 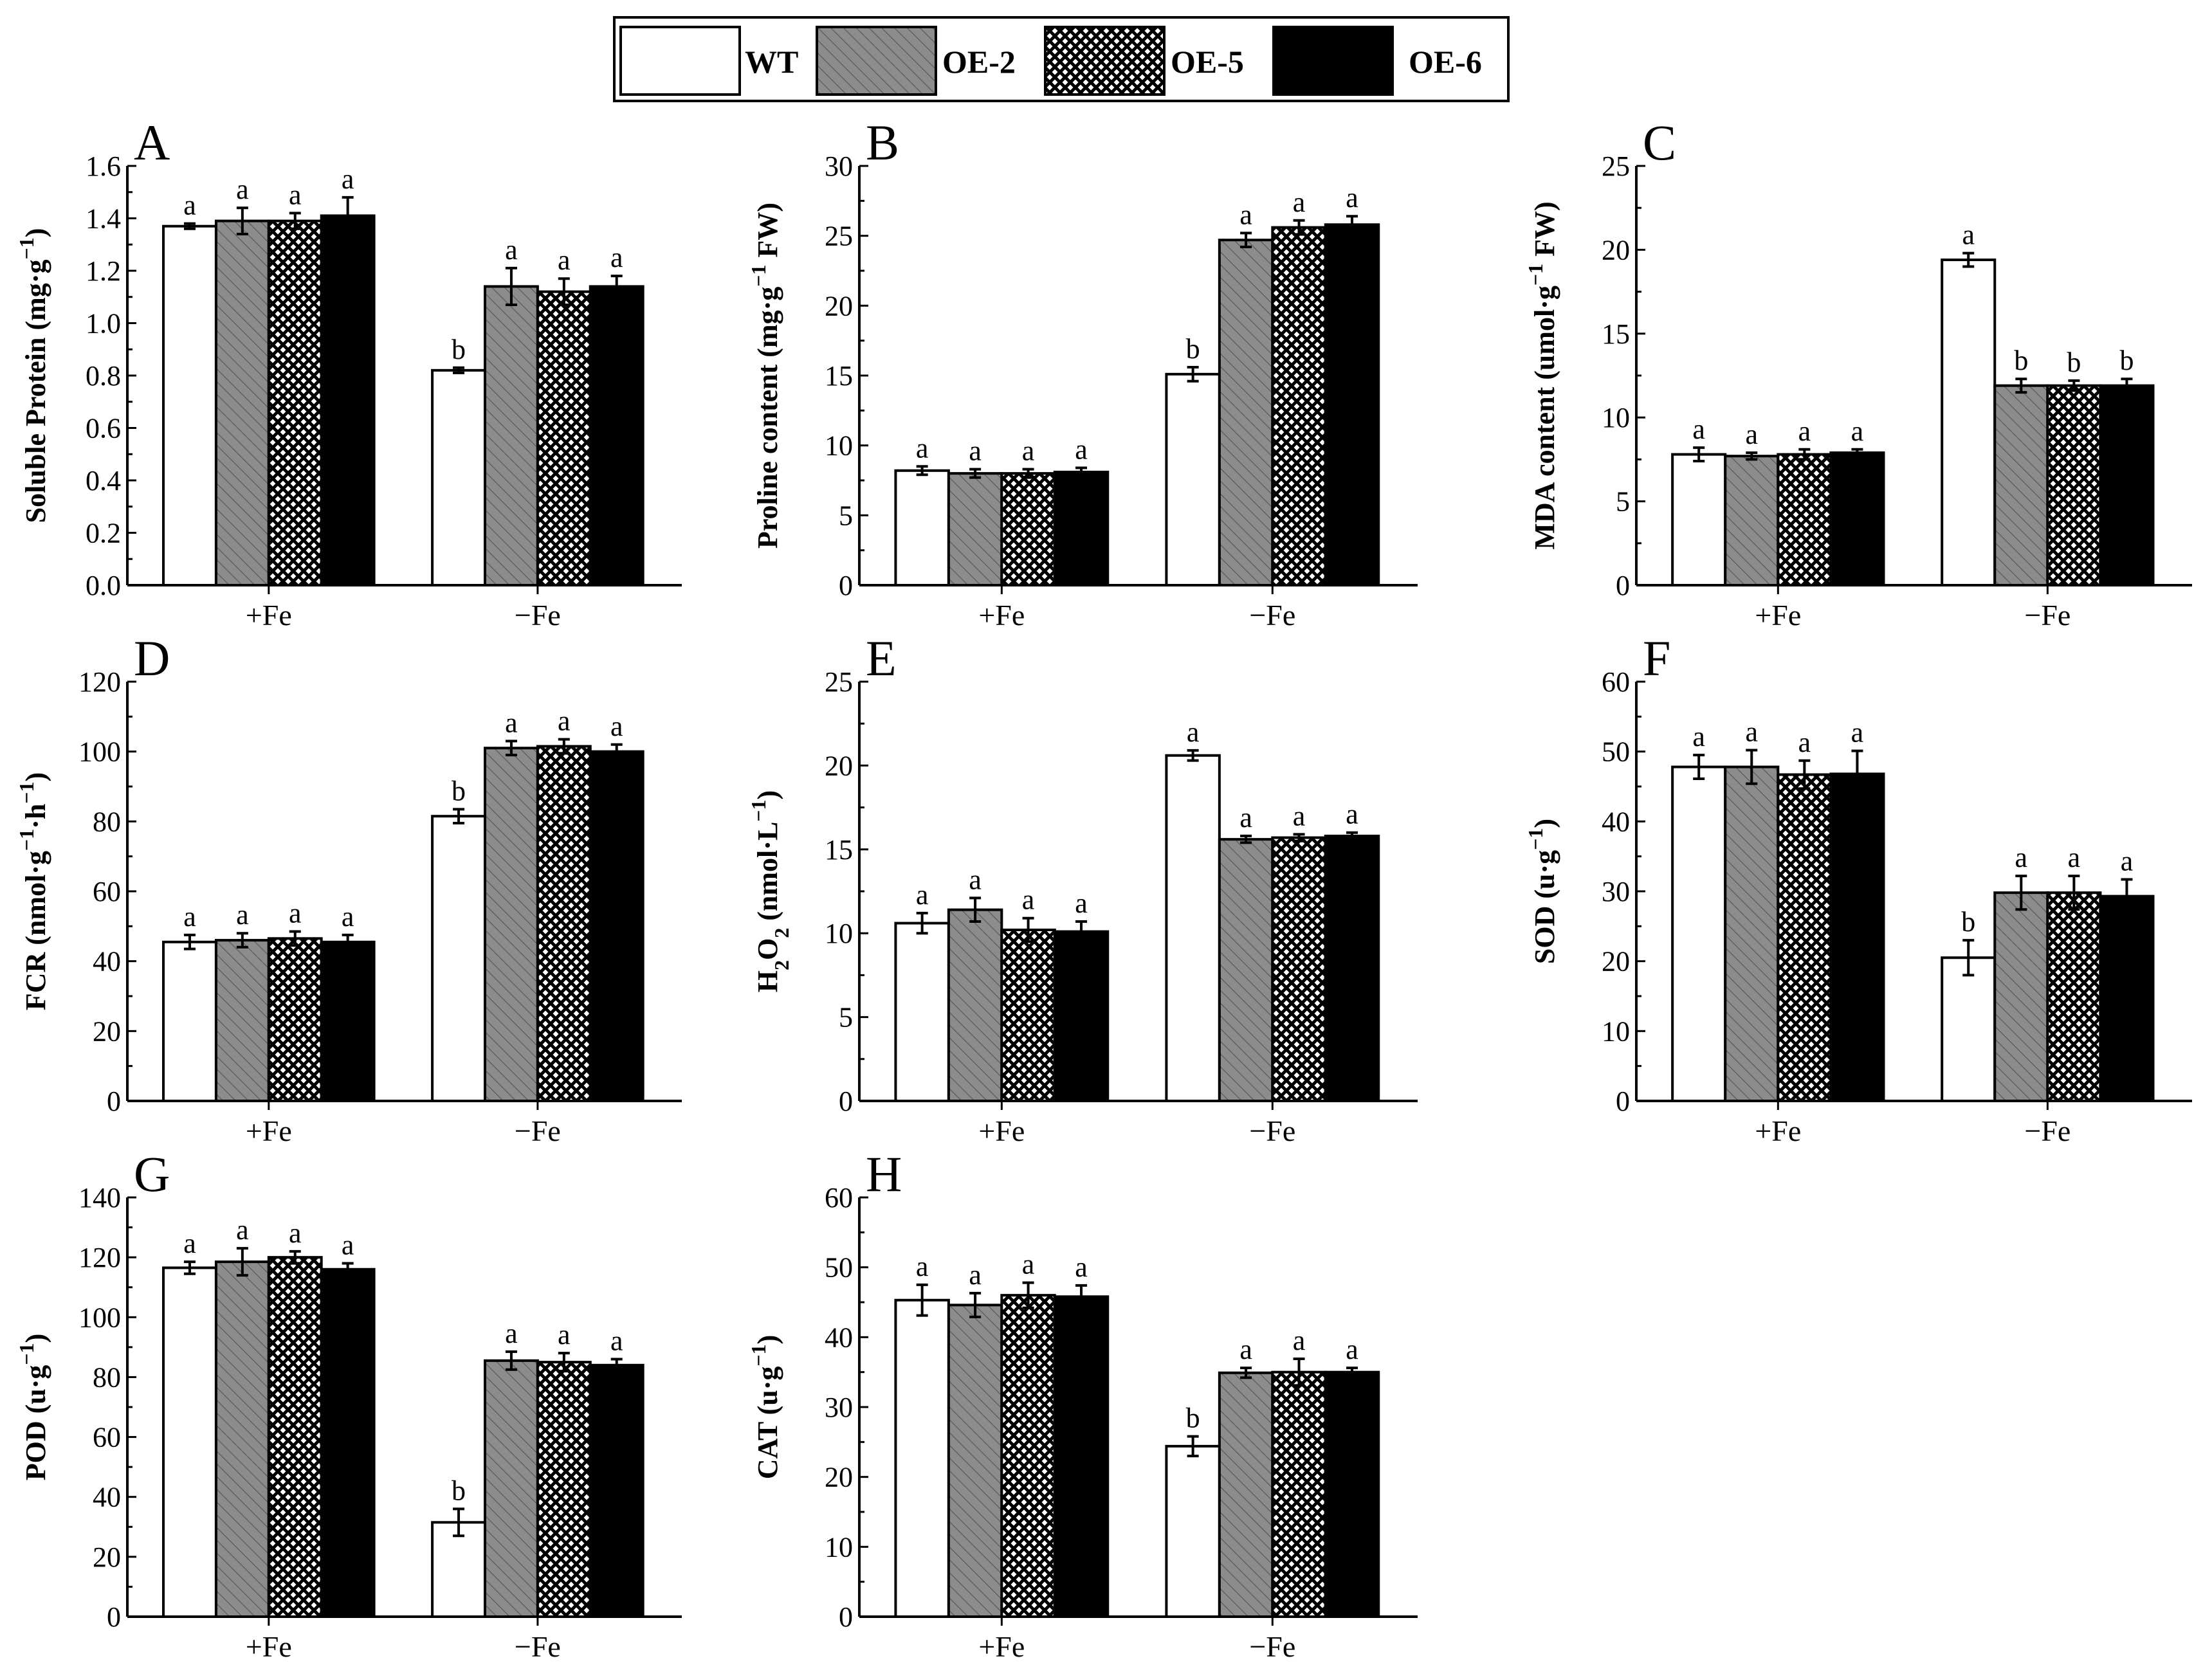 What do you see at coordinates (839, 446) in the screenshot?
I see `panel-b-ytick-label: 10` at bounding box center [839, 446].